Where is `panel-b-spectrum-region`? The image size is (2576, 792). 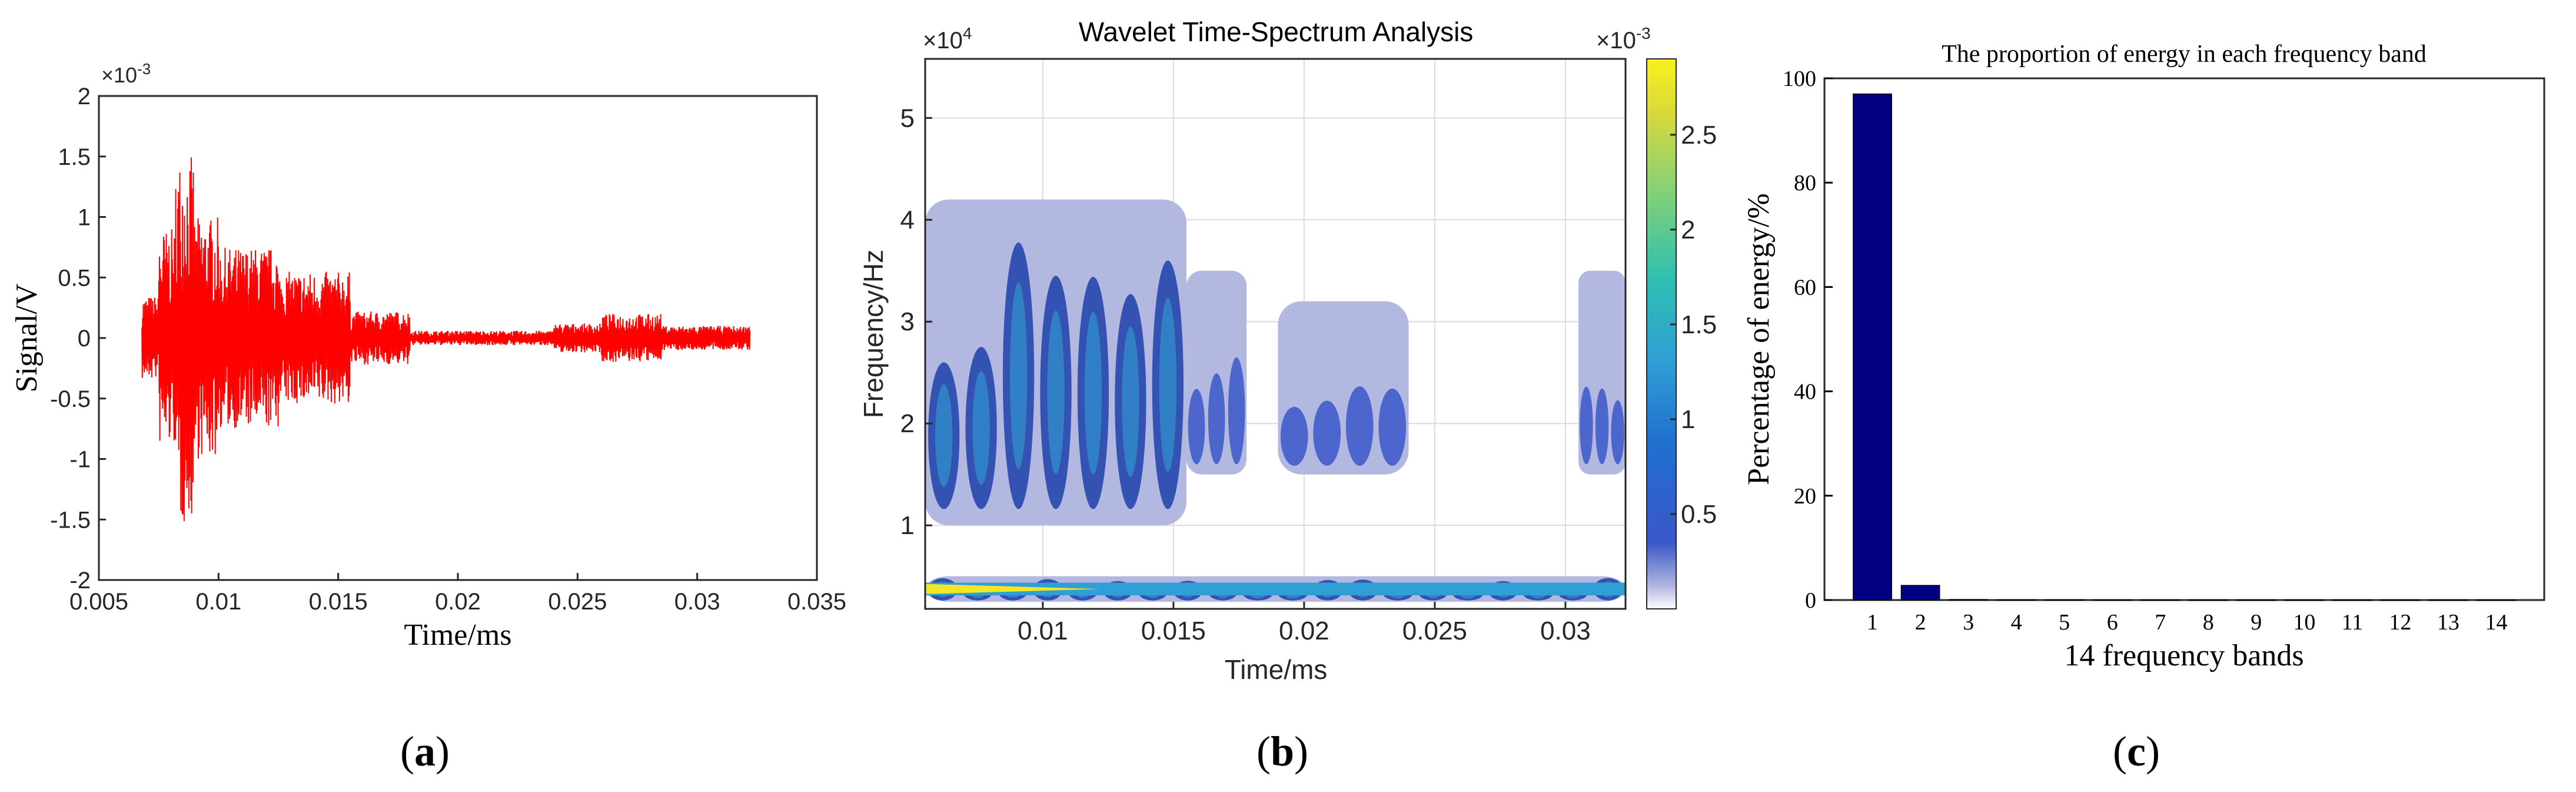
panel-b-spectrum-region is located at coordinates (1343, 388).